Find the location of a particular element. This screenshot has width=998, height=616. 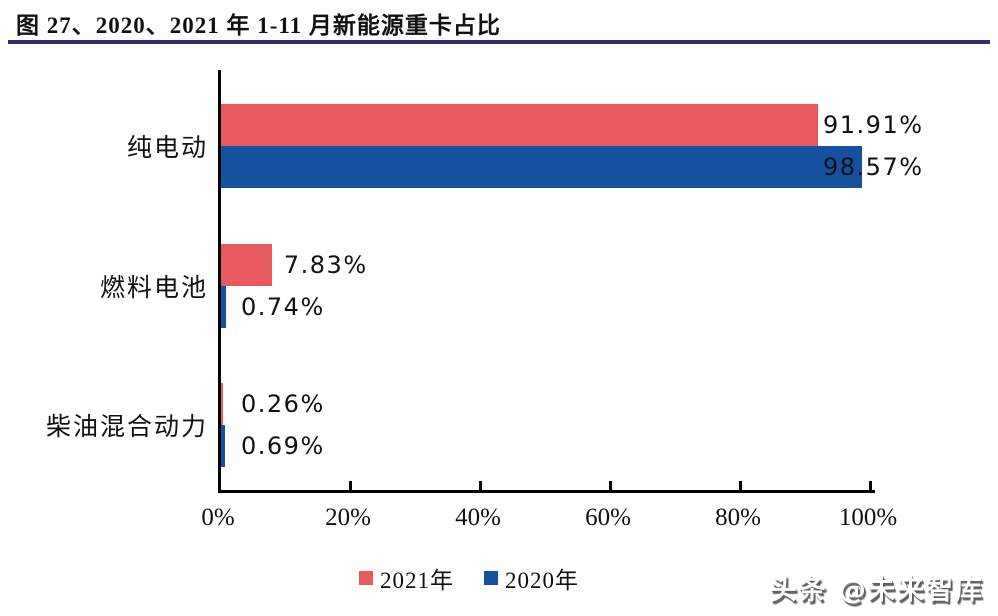

chart-legend: 2021年 2020年 is located at coordinates (469, 578).